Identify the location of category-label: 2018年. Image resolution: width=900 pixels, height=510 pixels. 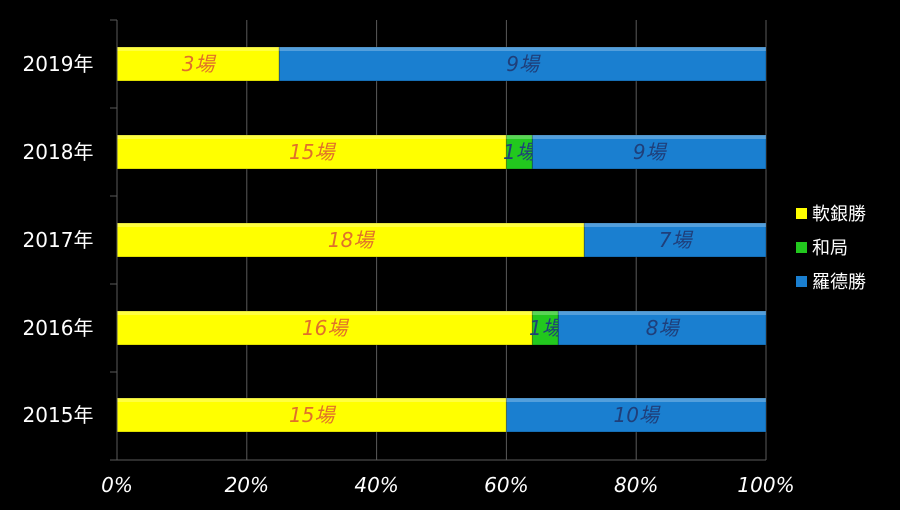
(58, 152).